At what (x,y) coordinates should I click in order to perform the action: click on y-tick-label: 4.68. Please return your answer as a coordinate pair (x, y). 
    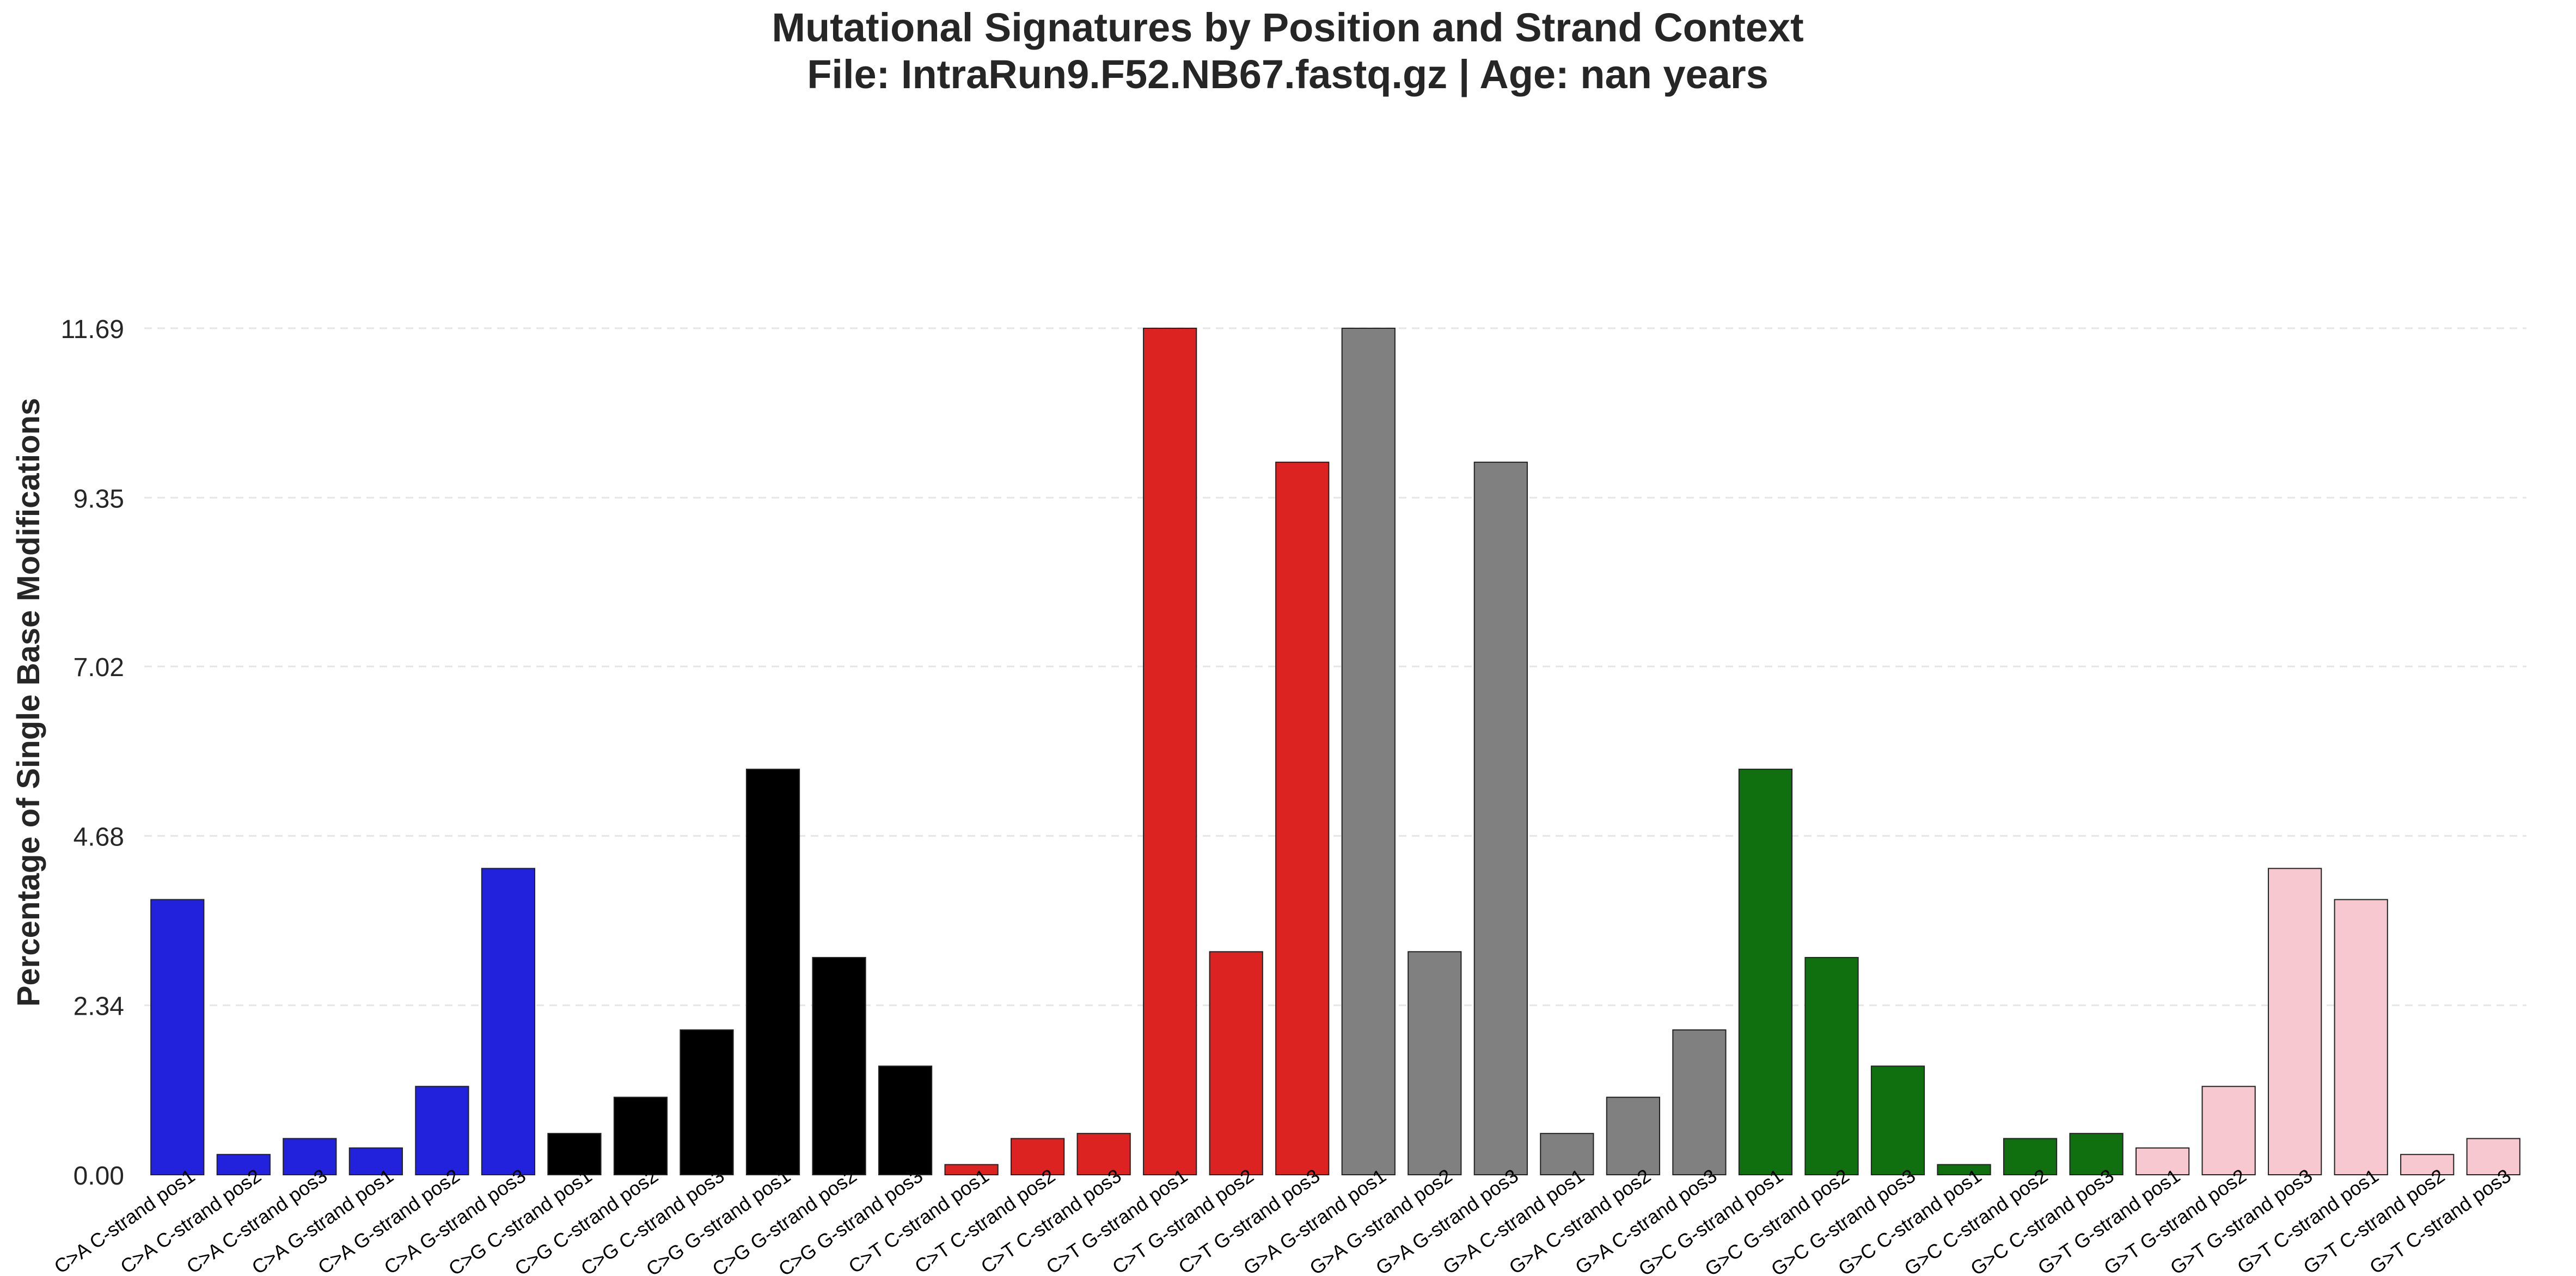
    Looking at the image, I should click on (99, 837).